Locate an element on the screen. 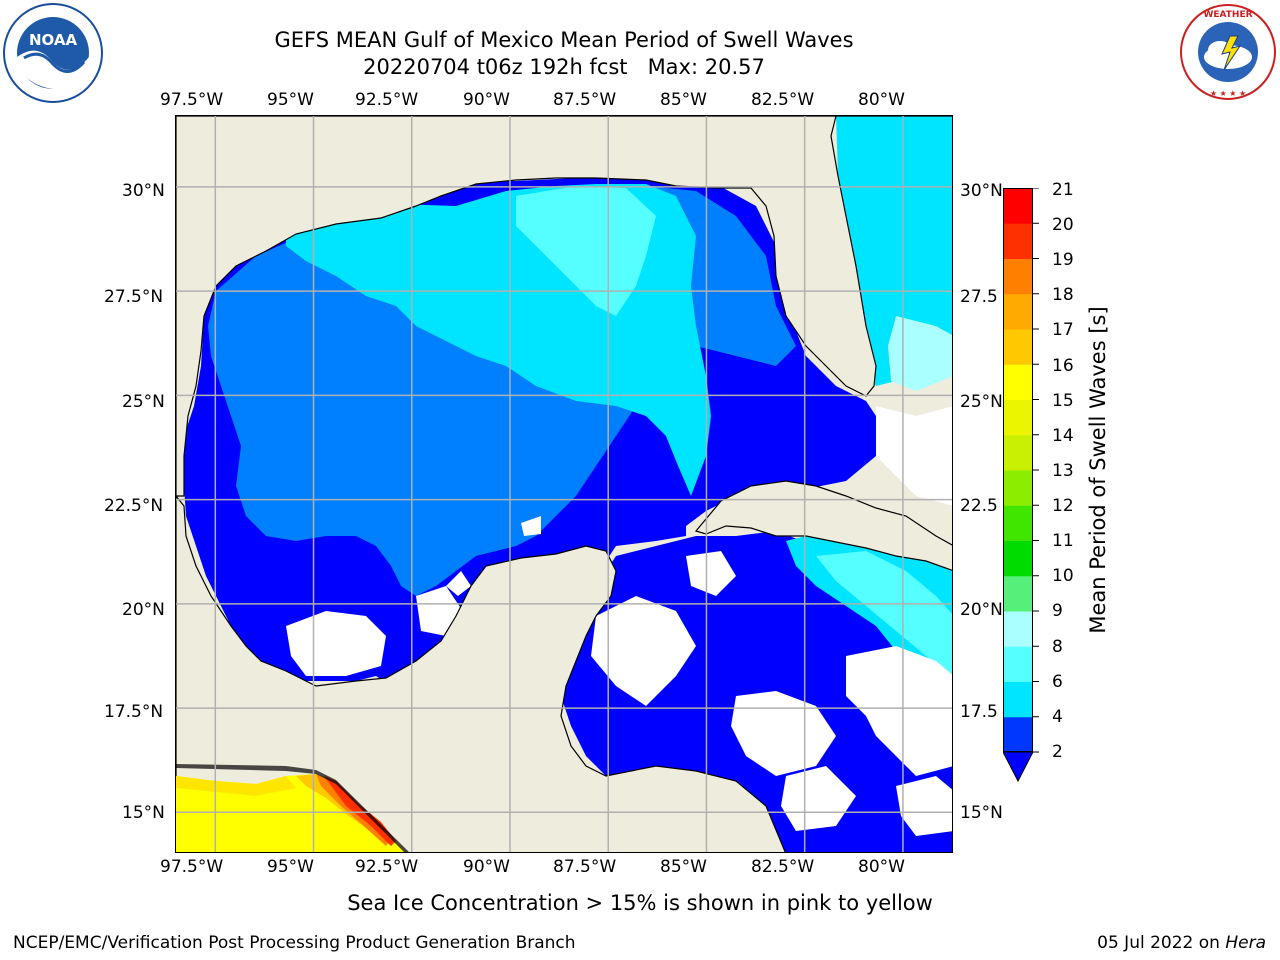  colorbar-tick-label: 2 is located at coordinates (1057, 752).